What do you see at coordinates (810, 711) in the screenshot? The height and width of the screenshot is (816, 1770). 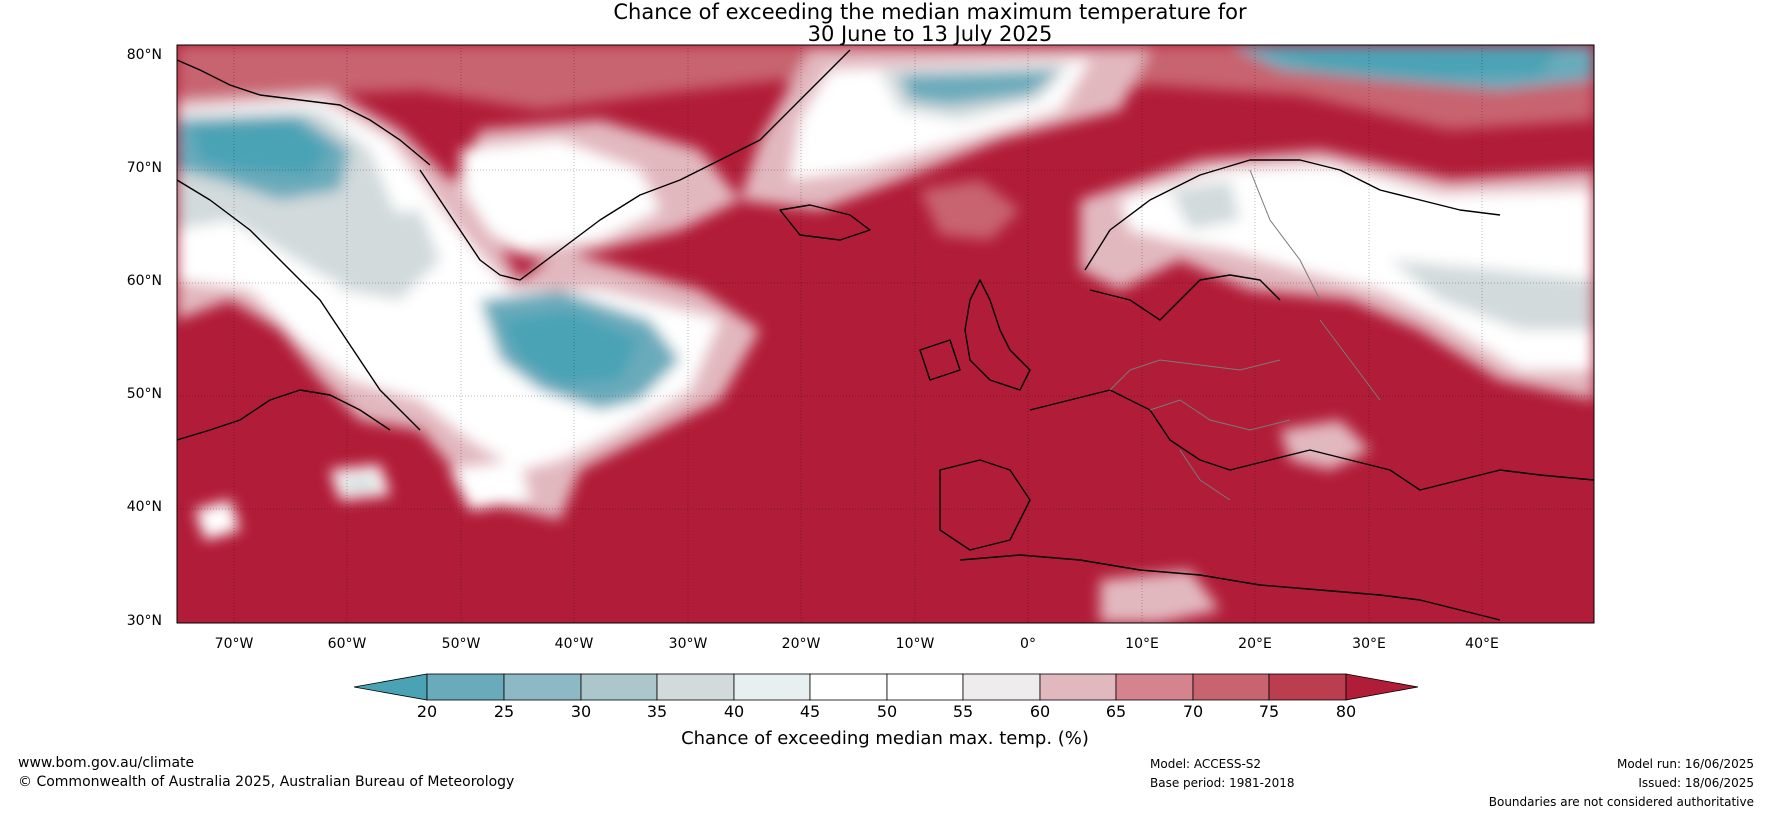 I see `colorbar-tick: 45` at bounding box center [810, 711].